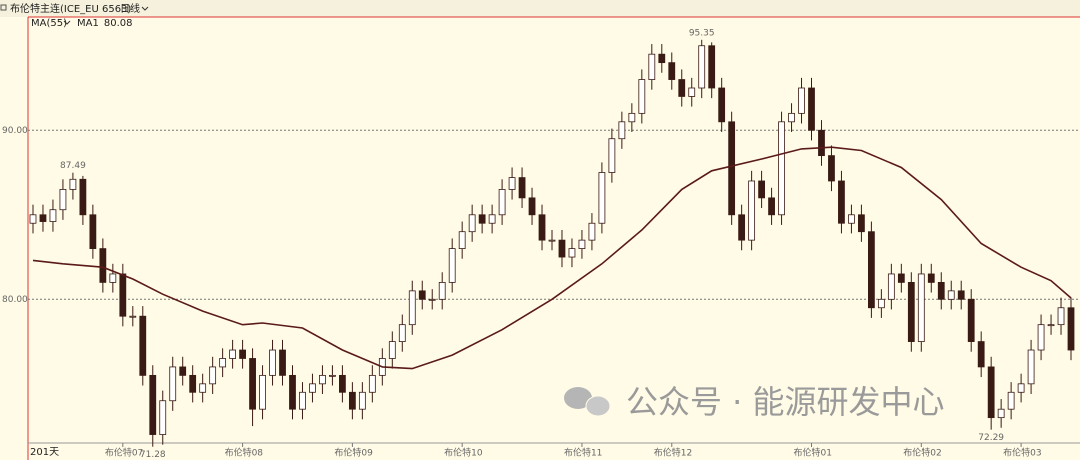 Image resolution: width=1080 pixels, height=460 pixels. What do you see at coordinates (118, 23) in the screenshot?
I see `legend-value: 80.08` at bounding box center [118, 23].